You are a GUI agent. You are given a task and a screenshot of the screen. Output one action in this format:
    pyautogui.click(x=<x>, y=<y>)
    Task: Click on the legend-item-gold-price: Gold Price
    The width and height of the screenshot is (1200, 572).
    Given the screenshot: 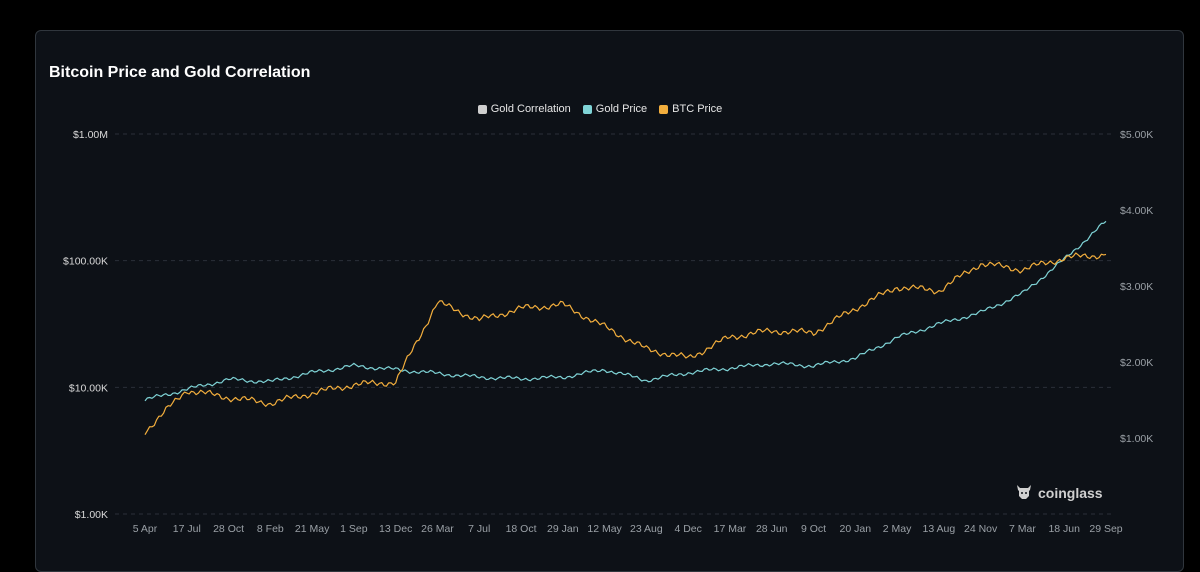 What is the action you would take?
    pyautogui.click(x=615, y=109)
    